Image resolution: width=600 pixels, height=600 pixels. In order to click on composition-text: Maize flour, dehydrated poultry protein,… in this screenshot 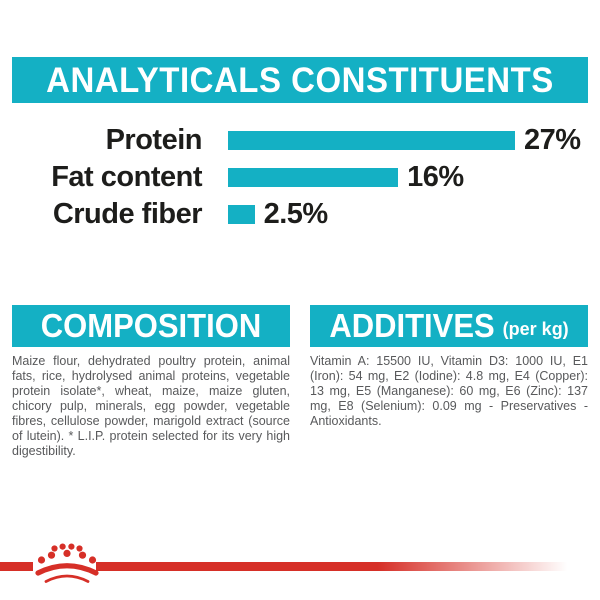, I will do `click(151, 406)`.